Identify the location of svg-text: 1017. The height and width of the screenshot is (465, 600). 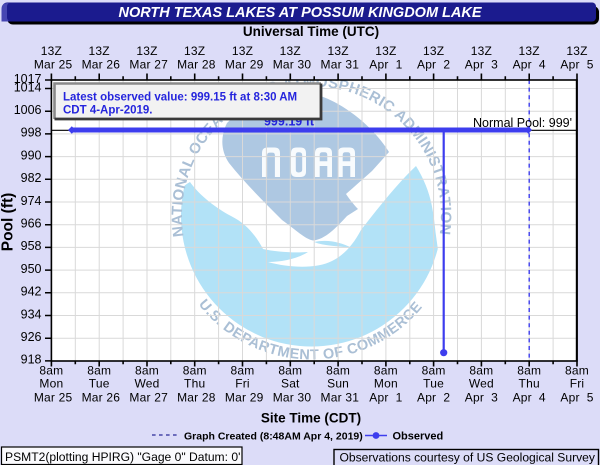
(28, 79).